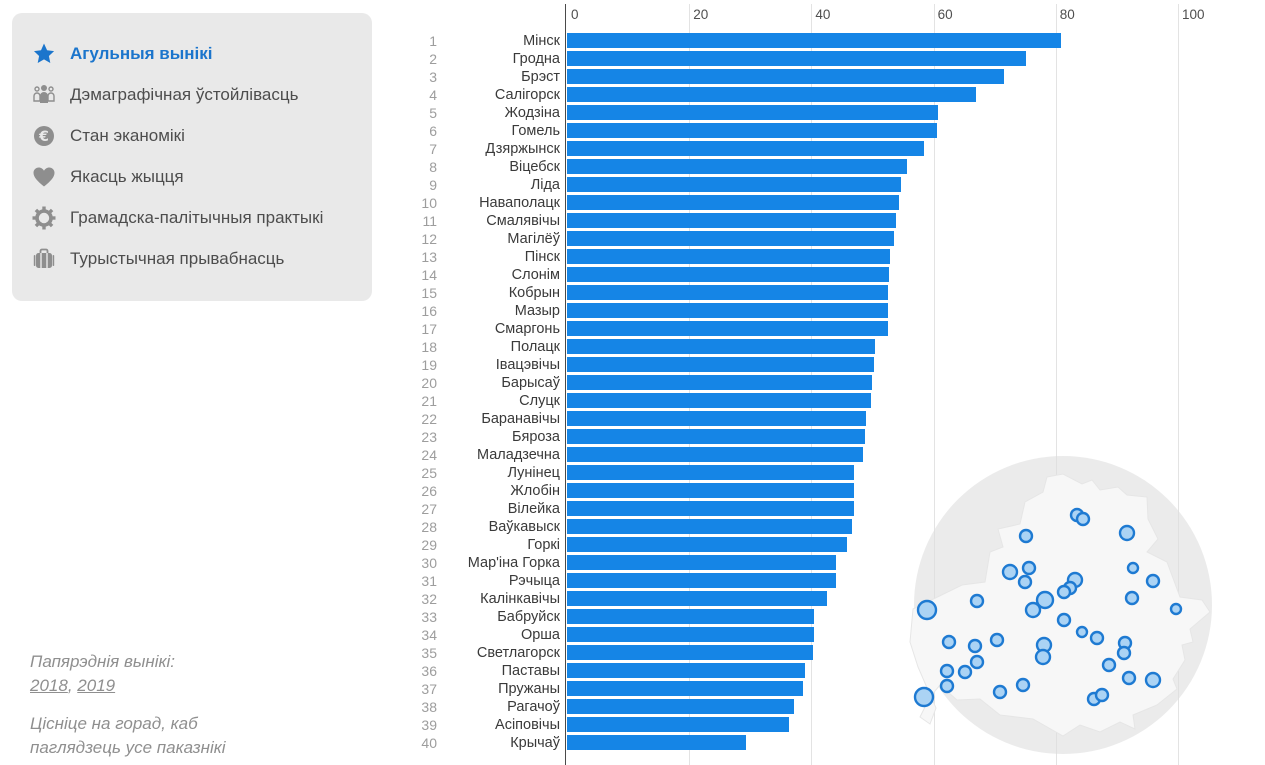 This screenshot has width=1265, height=765. What do you see at coordinates (534, 167) in the screenshot?
I see `city-label: Віцебск` at bounding box center [534, 167].